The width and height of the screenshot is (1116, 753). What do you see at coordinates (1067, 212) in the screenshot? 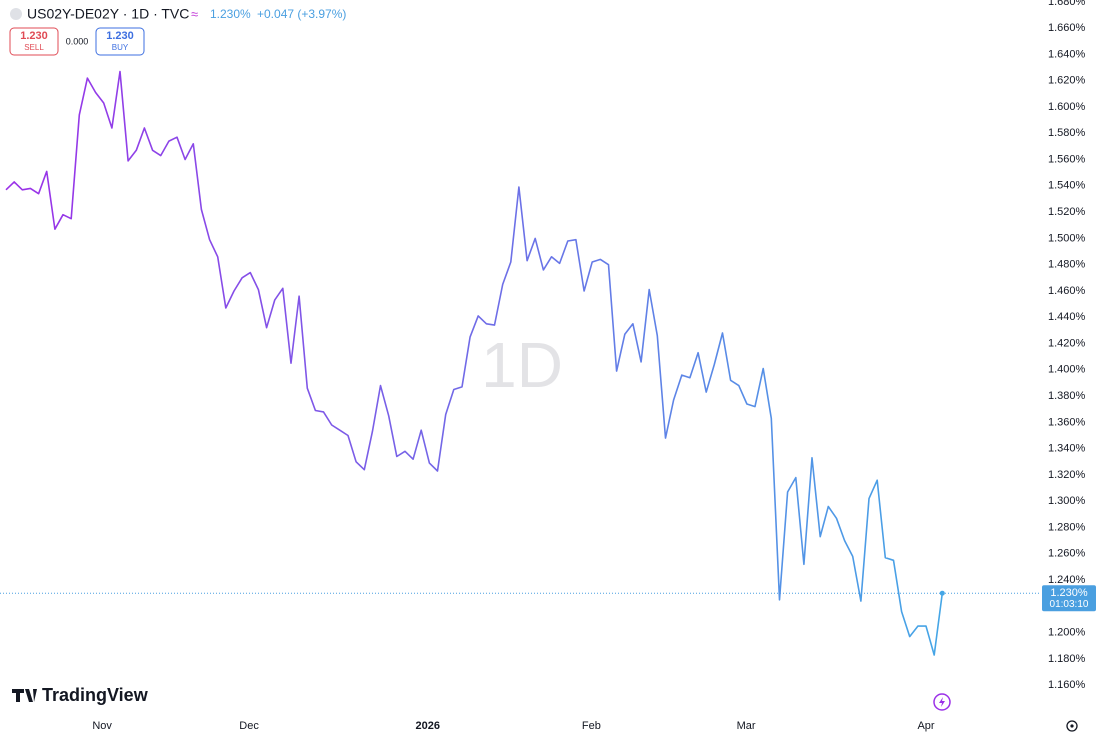
I see `y-tick-label: 1.520%` at bounding box center [1067, 212].